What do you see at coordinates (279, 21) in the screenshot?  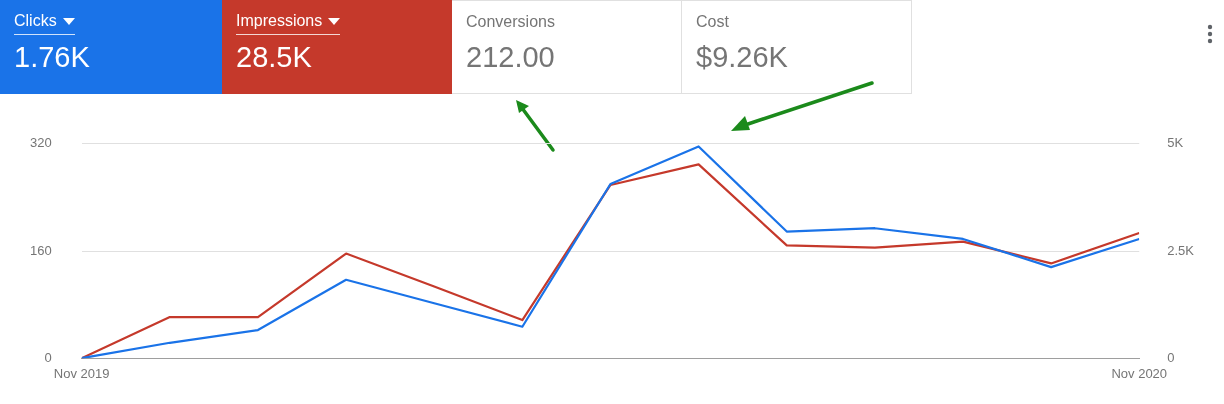 I see `text: Impressions` at bounding box center [279, 21].